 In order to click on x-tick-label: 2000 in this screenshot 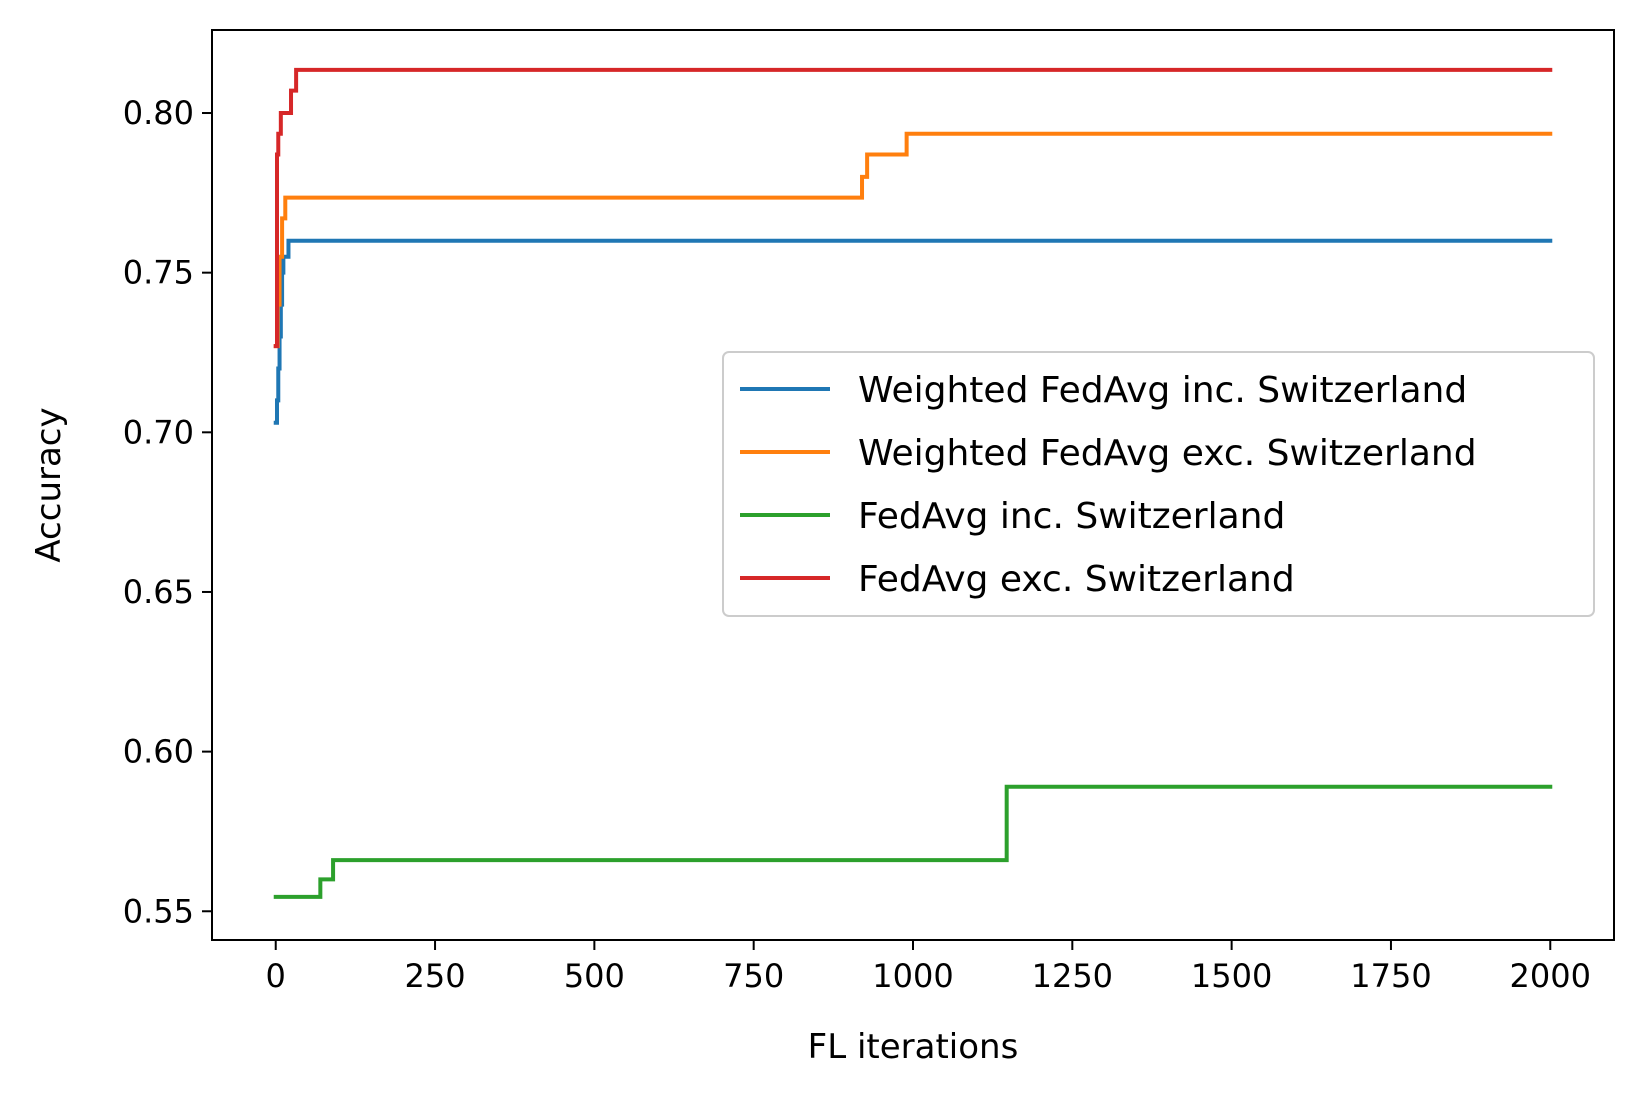, I will do `click(1550, 976)`.